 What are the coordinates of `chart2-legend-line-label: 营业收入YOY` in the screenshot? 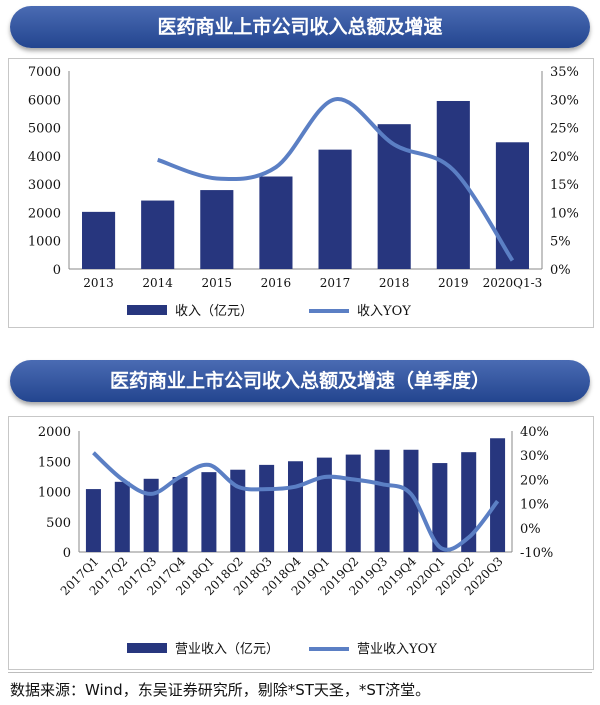 It's located at (397, 649).